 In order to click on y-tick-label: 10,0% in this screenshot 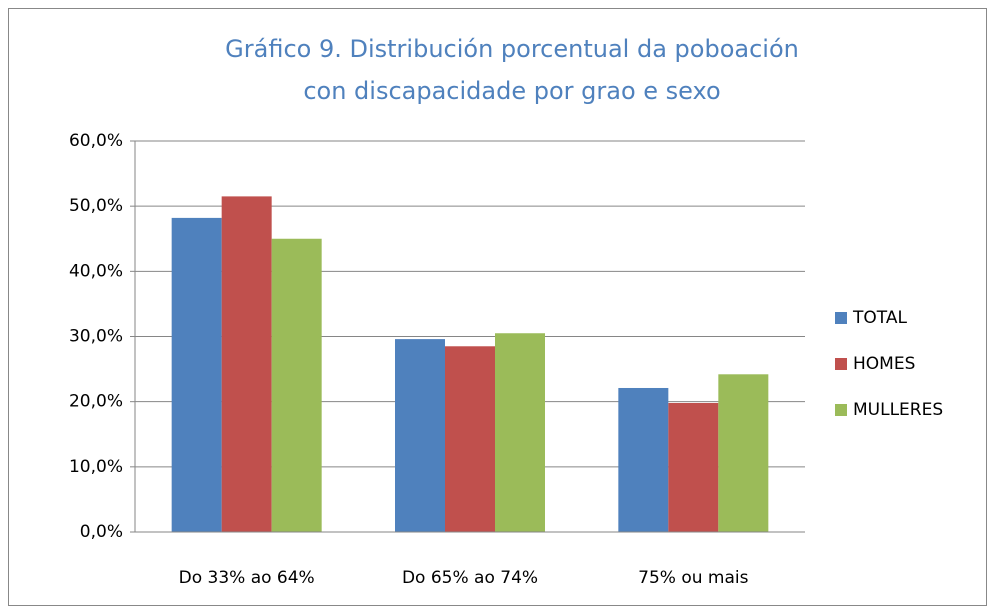, I will do `click(96, 467)`.